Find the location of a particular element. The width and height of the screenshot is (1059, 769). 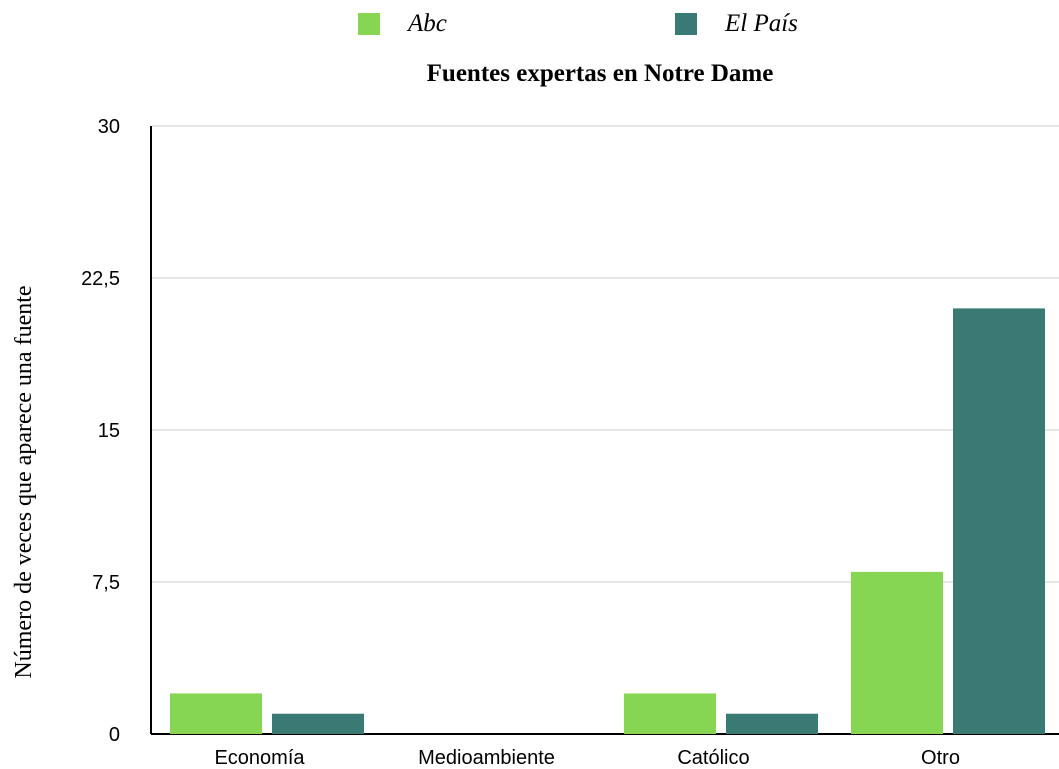

legend-item-abc: Abc is located at coordinates (402, 24).